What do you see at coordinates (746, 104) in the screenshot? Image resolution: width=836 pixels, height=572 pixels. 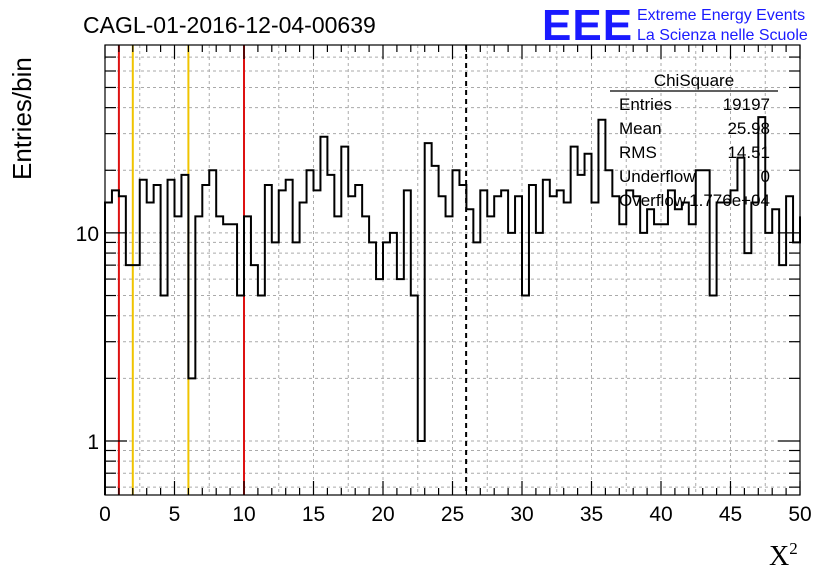 I see `stats-value-entries: 19197` at bounding box center [746, 104].